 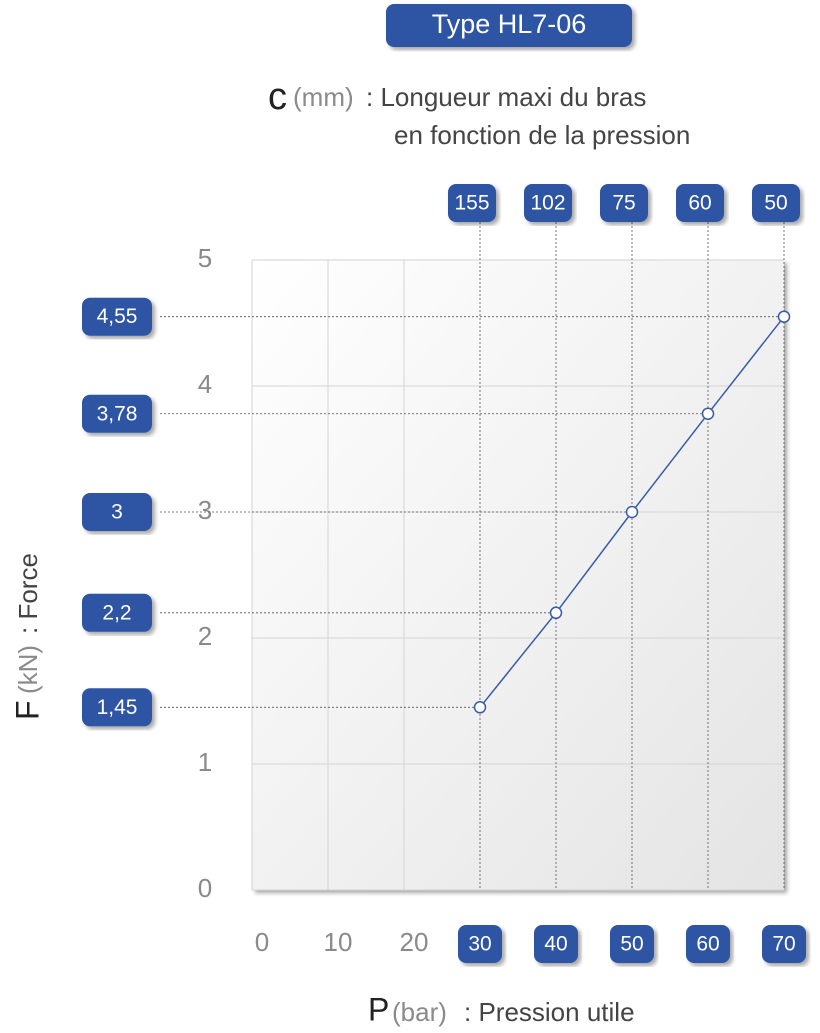 I want to click on x-tick-label: 20, so click(x=414, y=942).